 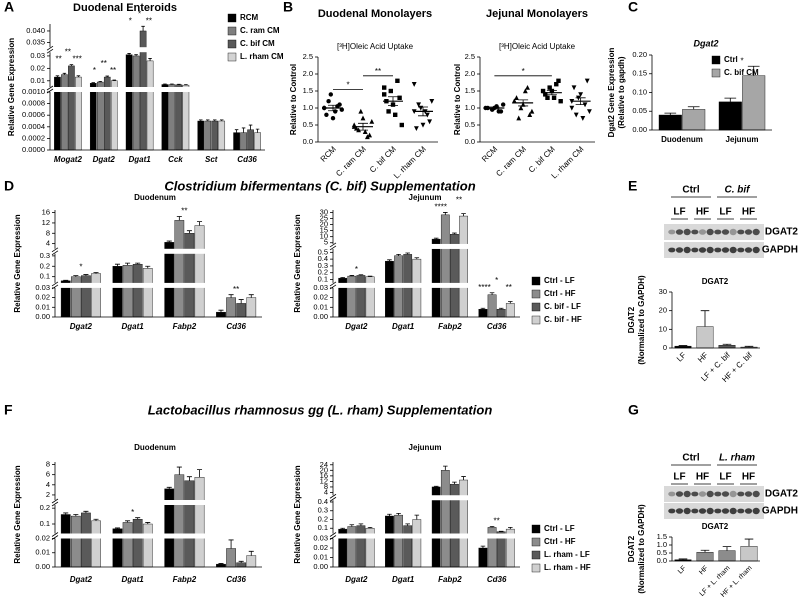 I want to click on y-tick-label: 4, so click(x=48, y=484).